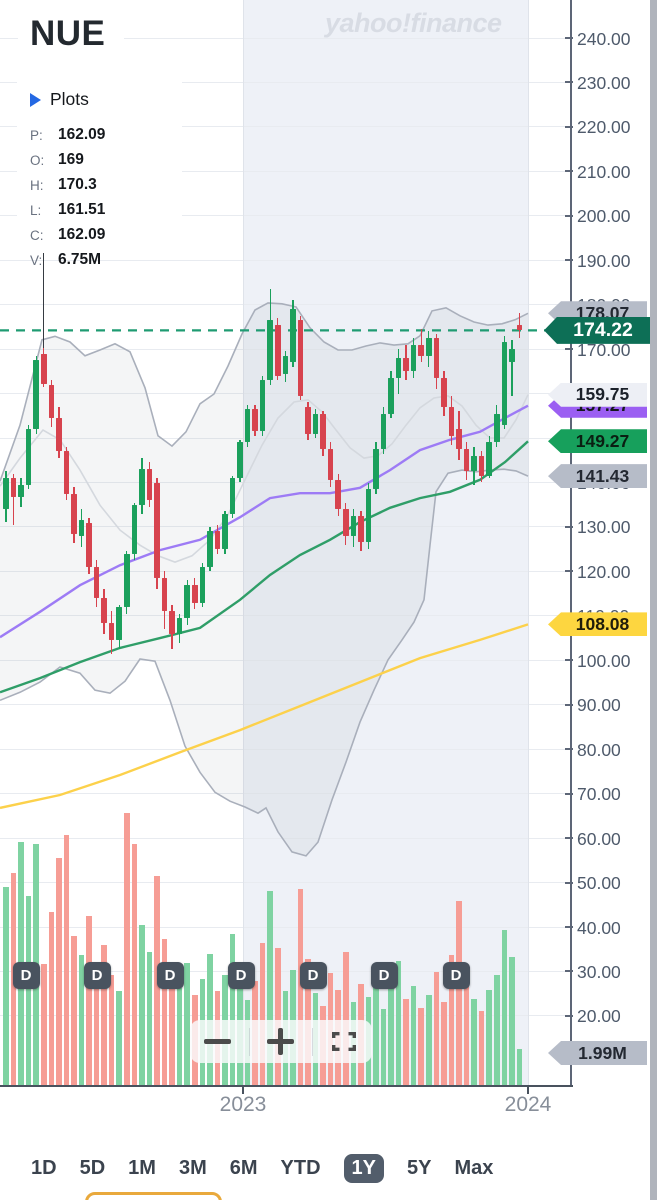  What do you see at coordinates (82, 234) in the screenshot?
I see `legend-value: 162.09` at bounding box center [82, 234].